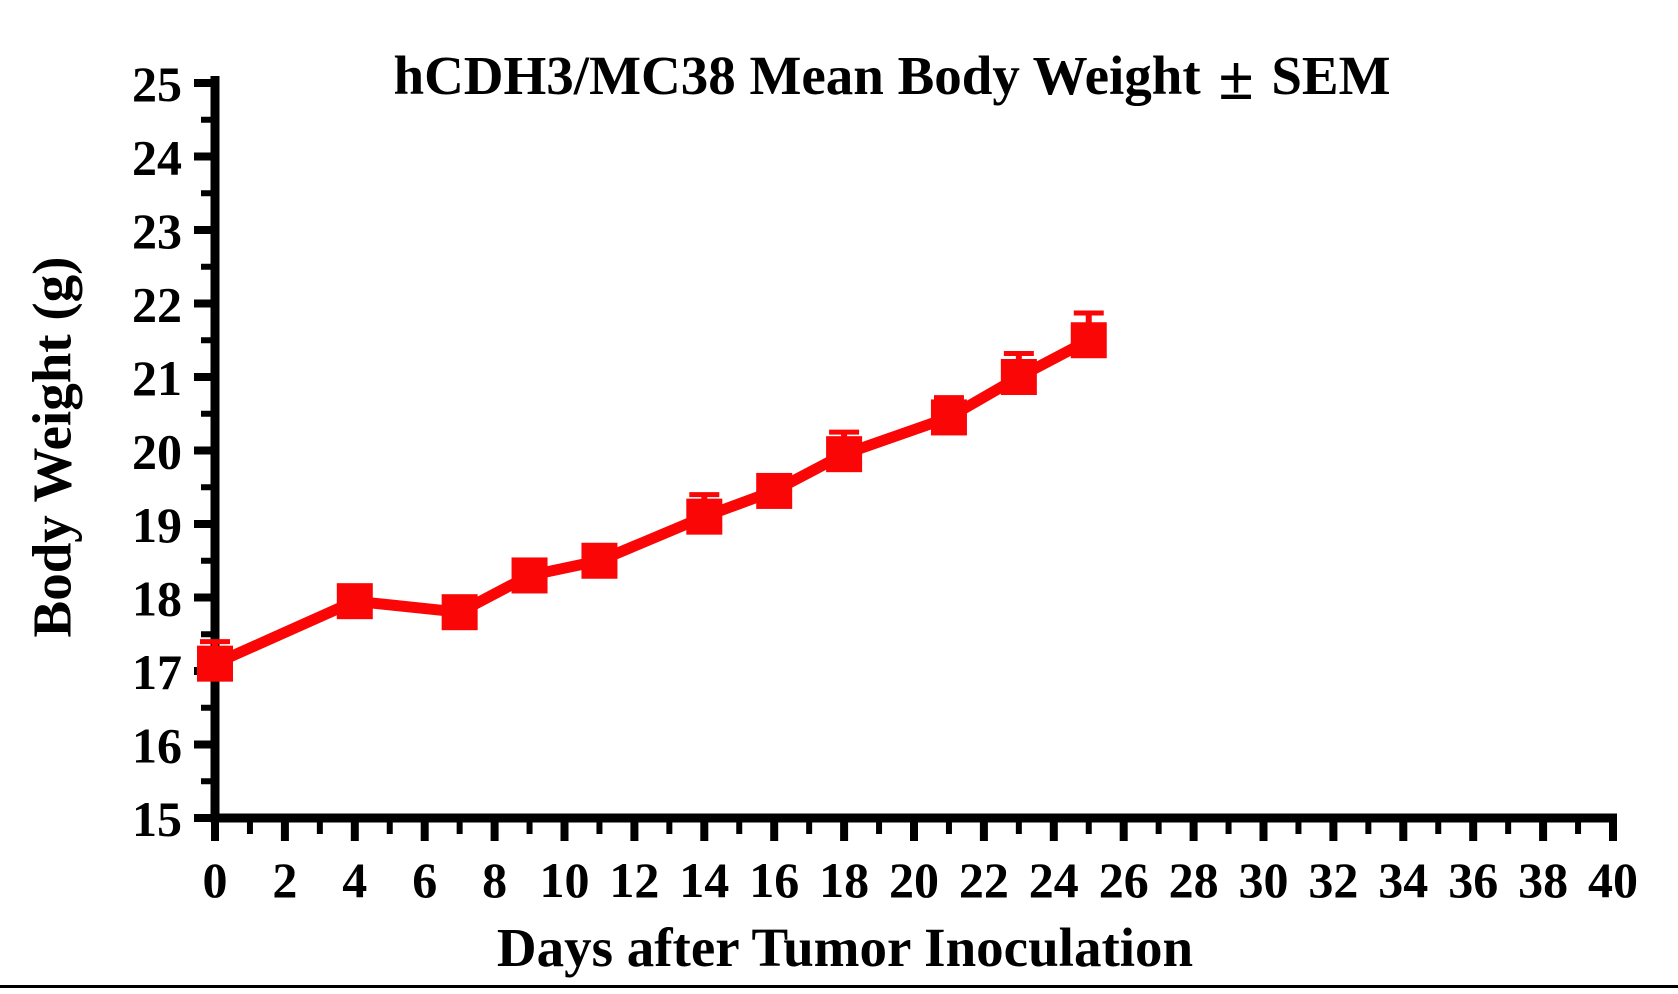 This screenshot has width=1678, height=994. I want to click on chart-title-prefix: hCDH3/MC38 Mean Body Weight, so click(797, 75).